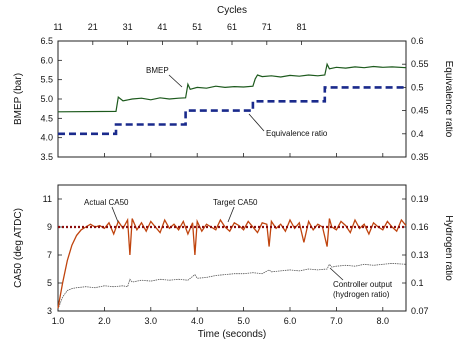 The image size is (453, 343). I want to click on bottom-right-tick-label: 0.16, so click(420, 227).